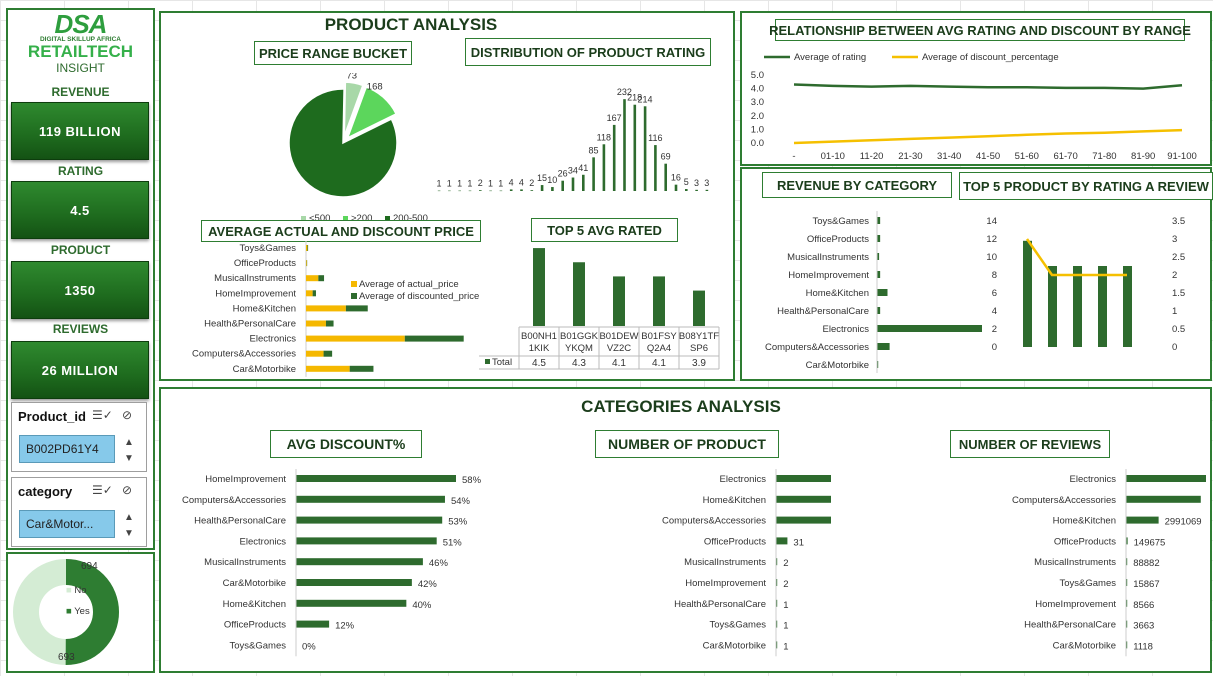  What do you see at coordinates (785, 563) in the screenshot?
I see `value-label: 2` at bounding box center [785, 563].